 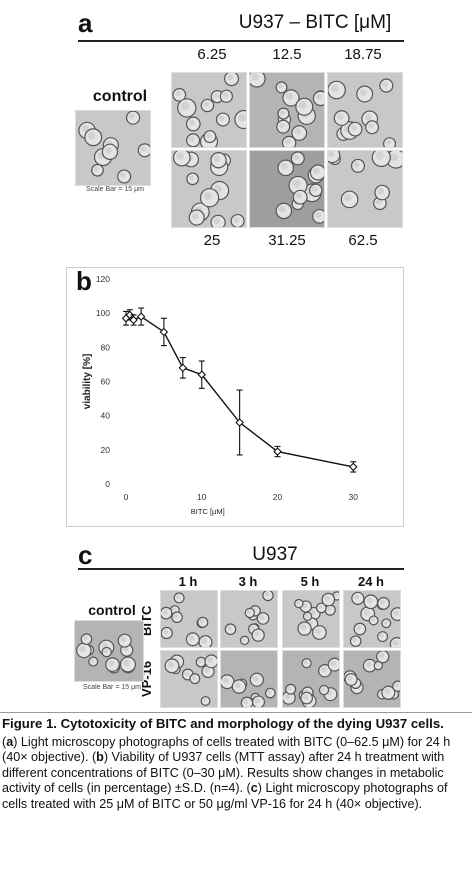 I want to click on y-tick-label: 20, so click(x=106, y=450).